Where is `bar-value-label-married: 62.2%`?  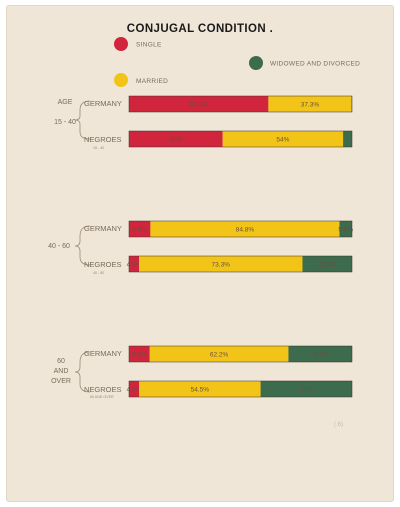 bar-value-label-married: 62.2% is located at coordinates (219, 354).